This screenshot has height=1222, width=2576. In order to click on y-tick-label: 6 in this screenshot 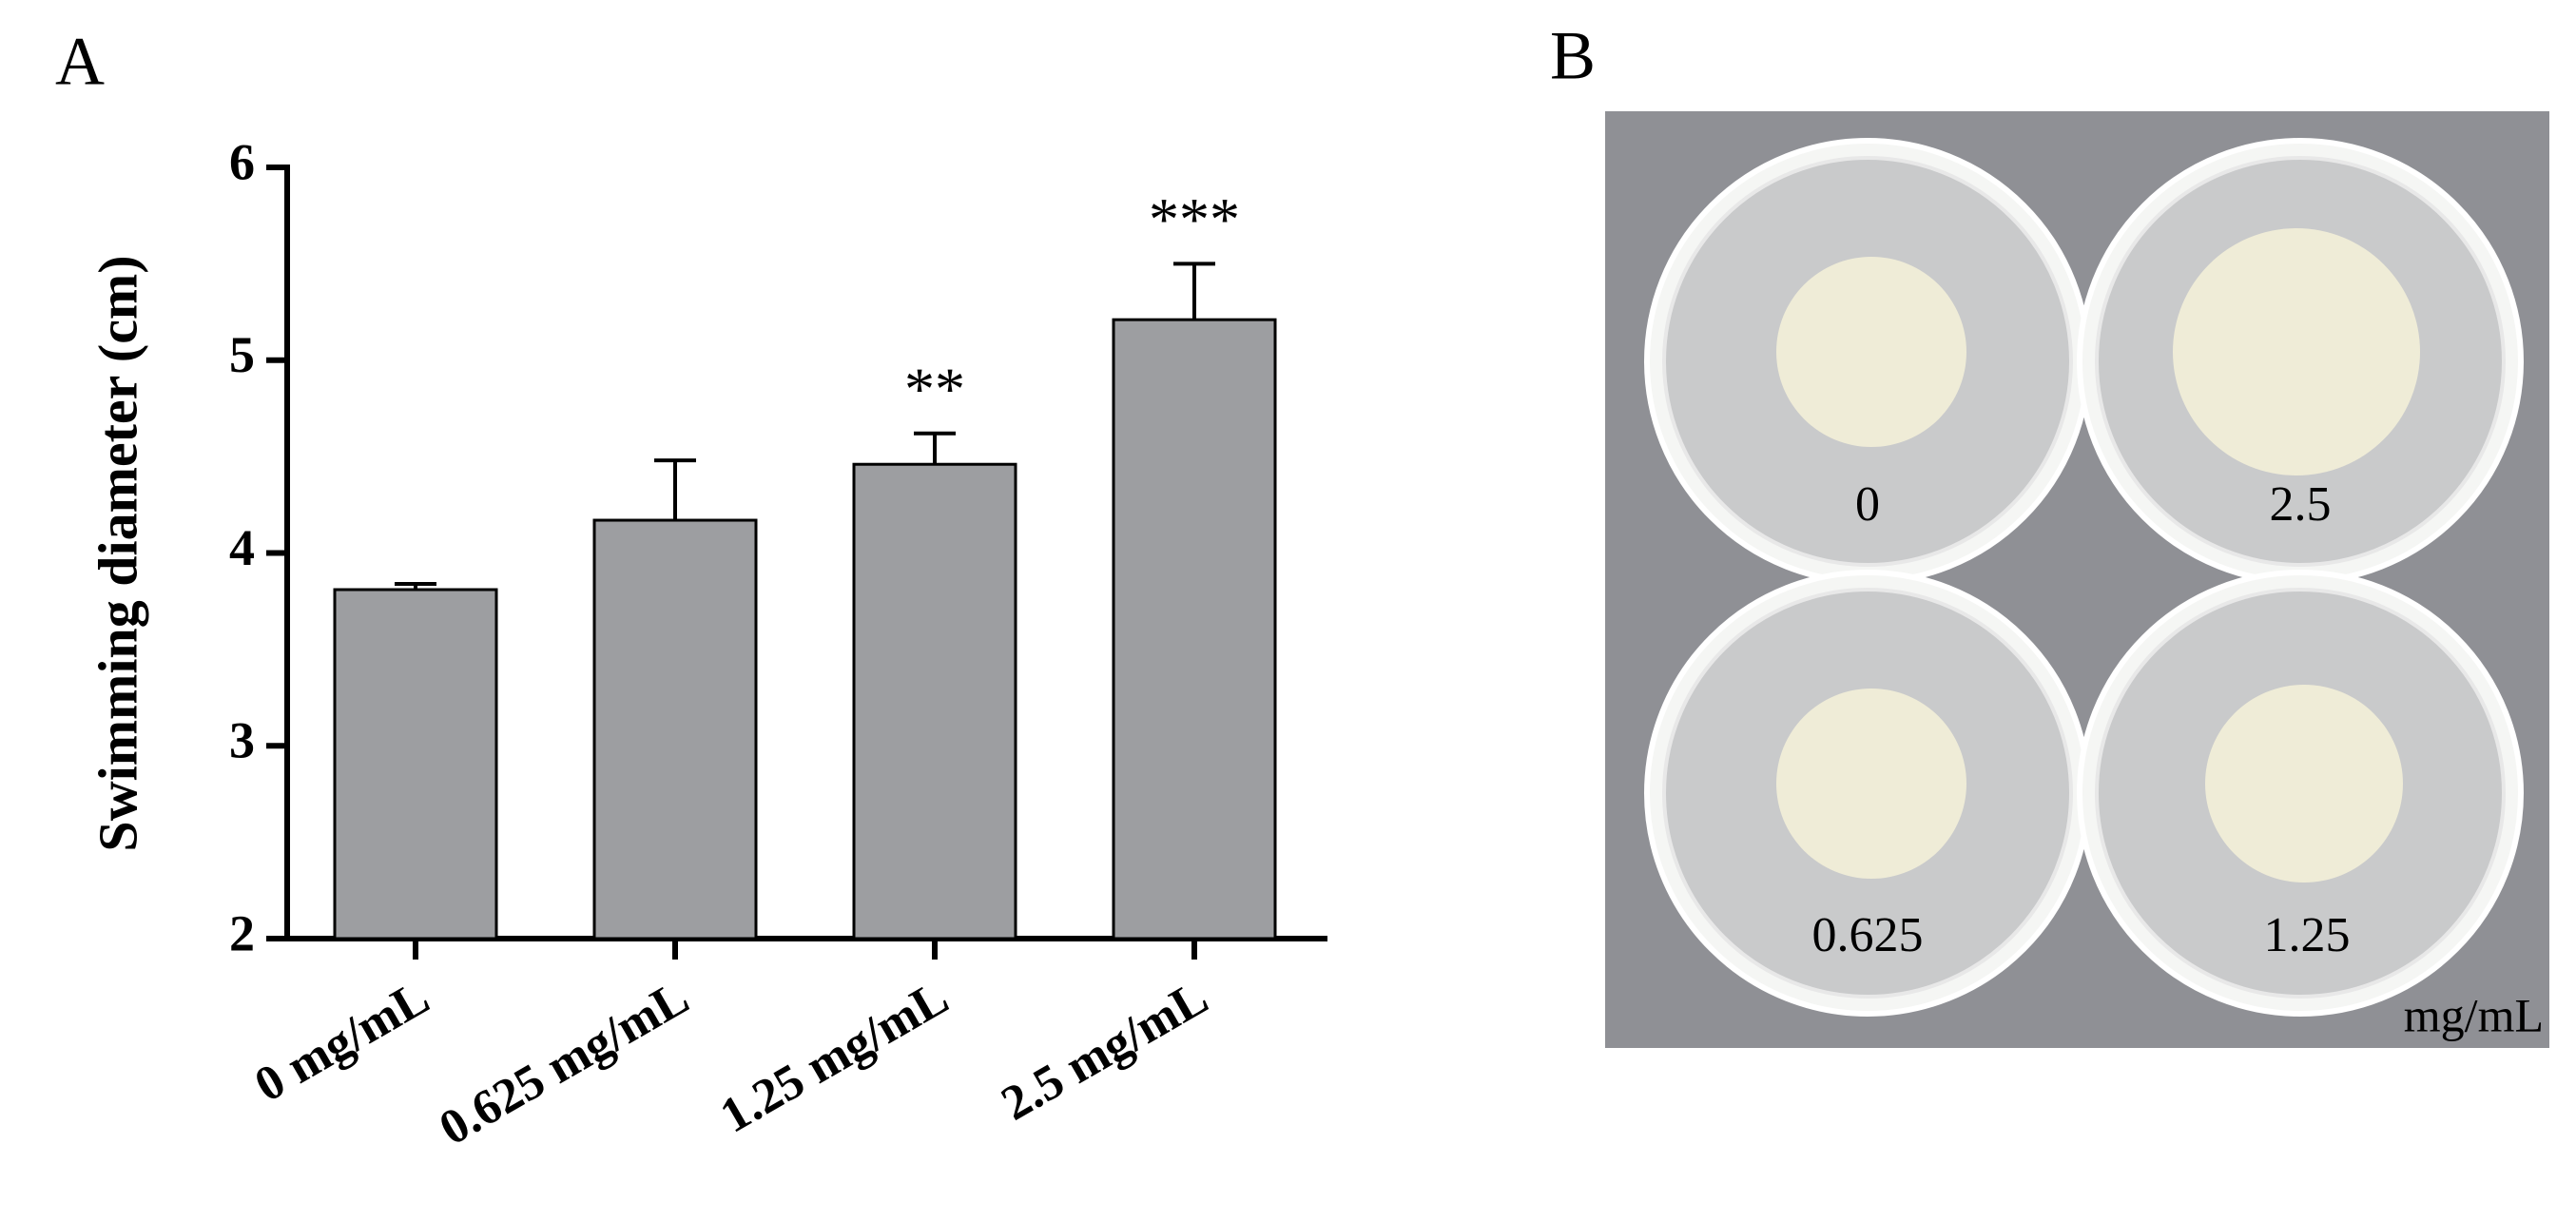, I will do `click(242, 161)`.